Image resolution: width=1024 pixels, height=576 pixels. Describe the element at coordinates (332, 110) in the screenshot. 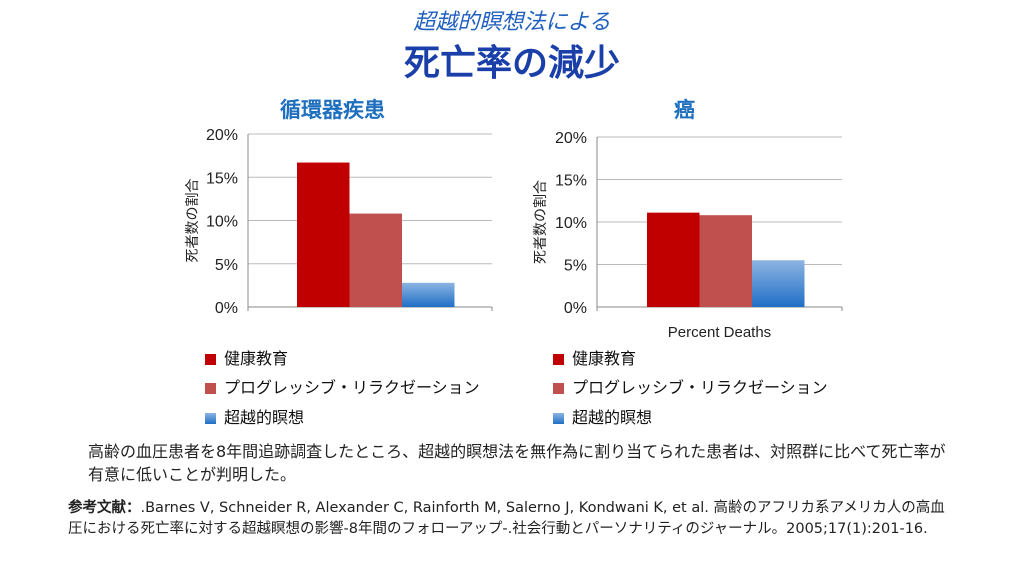

I see `chart-title-cardio: 循環器疾患` at that location.